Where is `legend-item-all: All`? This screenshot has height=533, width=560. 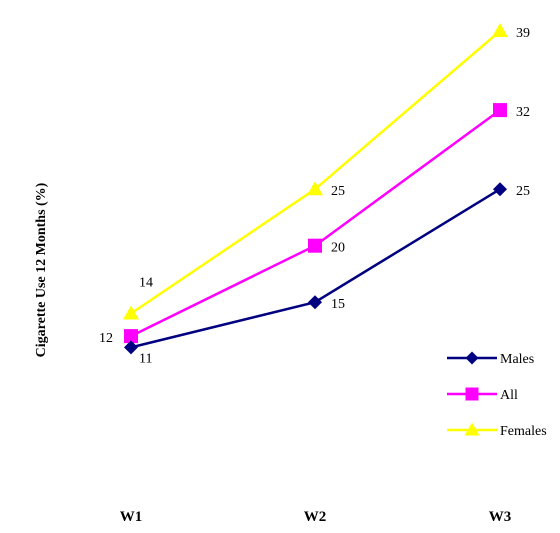
legend-item-all: All is located at coordinates (482, 395).